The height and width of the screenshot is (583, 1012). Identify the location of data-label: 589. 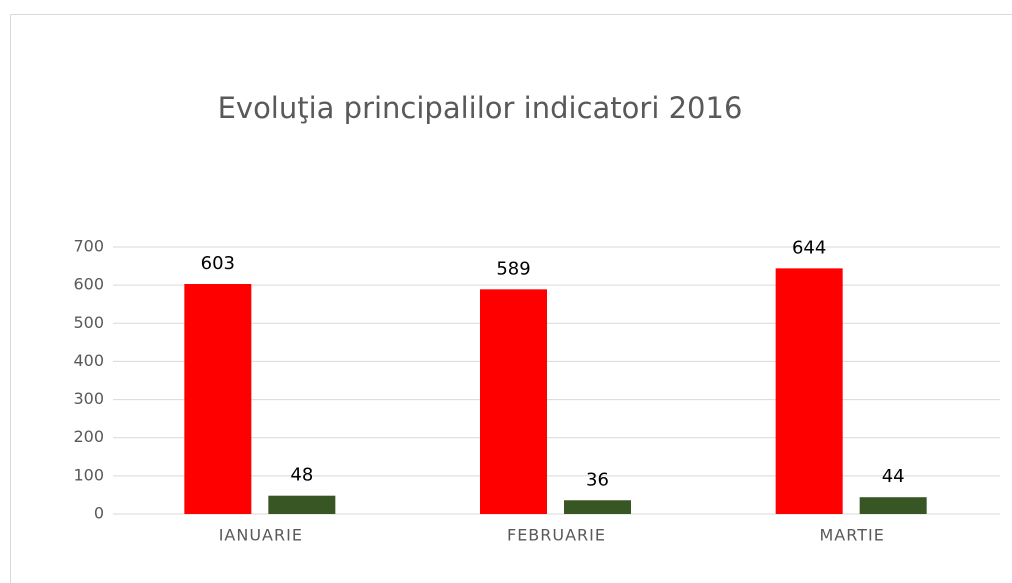
(513, 268).